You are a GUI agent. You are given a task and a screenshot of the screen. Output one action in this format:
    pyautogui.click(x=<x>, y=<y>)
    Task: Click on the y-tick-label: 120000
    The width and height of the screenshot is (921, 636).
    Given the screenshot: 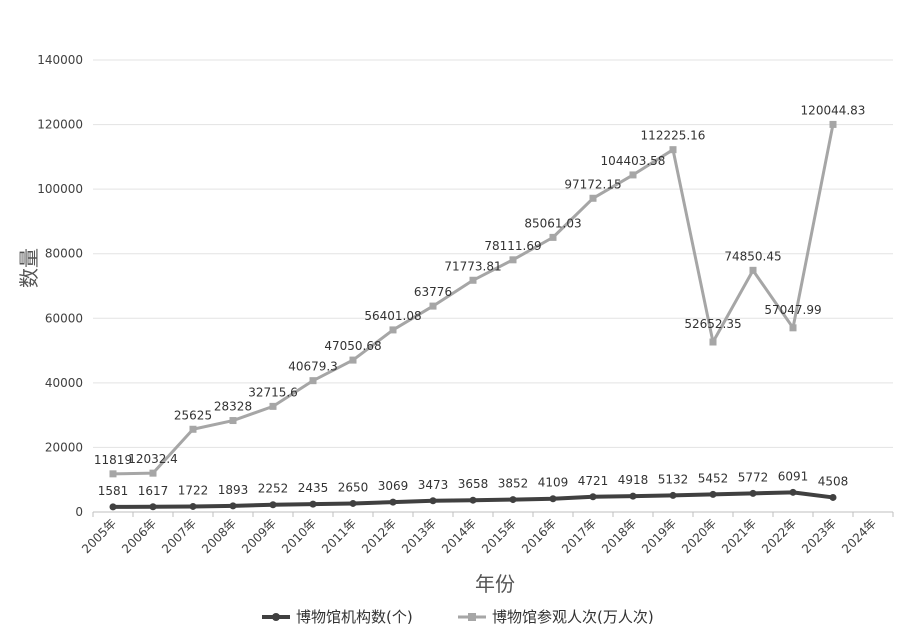 What is the action you would take?
    pyautogui.click(x=60, y=125)
    